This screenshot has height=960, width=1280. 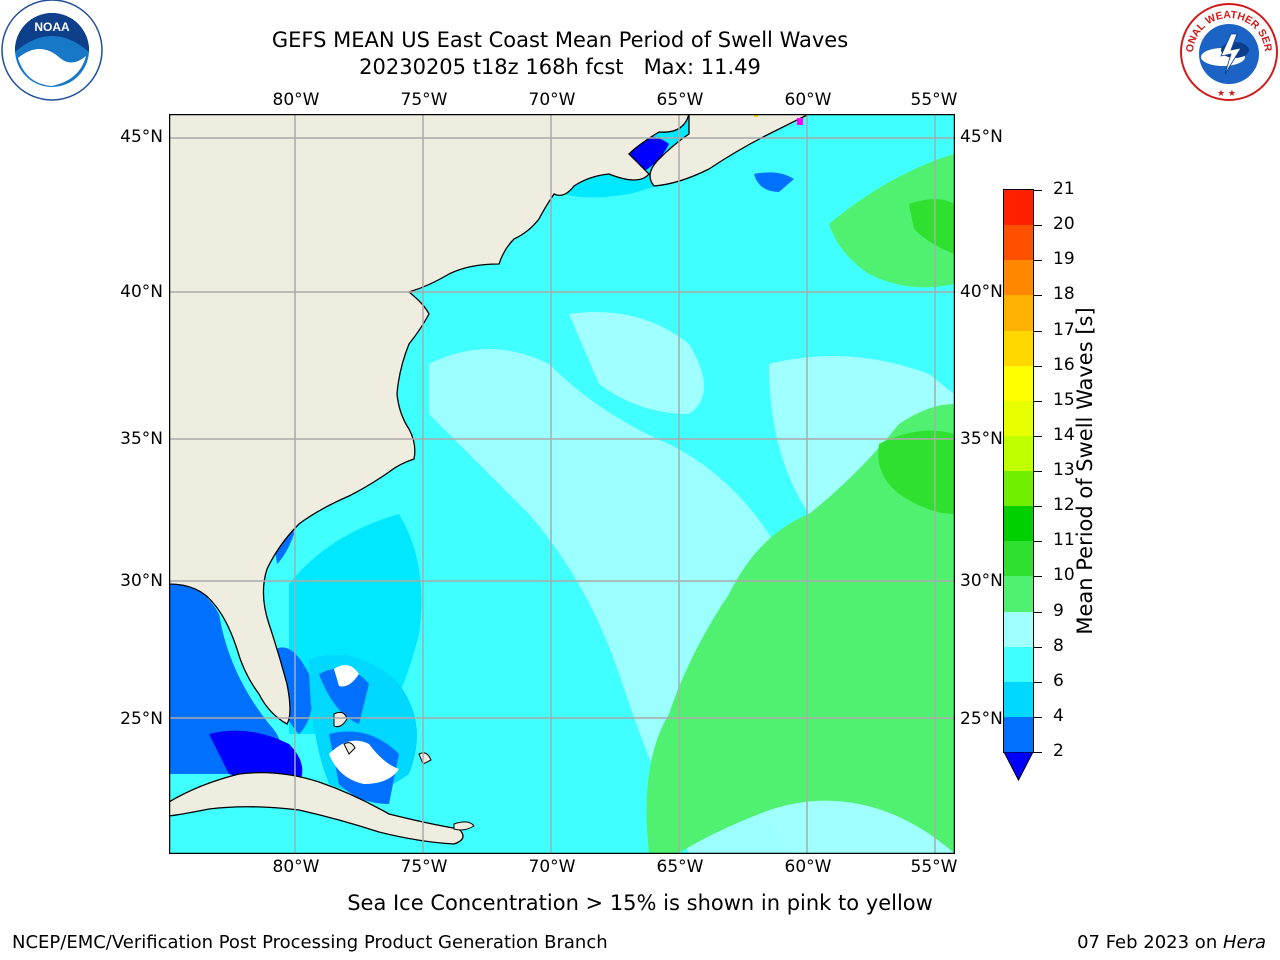 I want to click on colorbar-tick-label: 2, so click(x=1058, y=751).